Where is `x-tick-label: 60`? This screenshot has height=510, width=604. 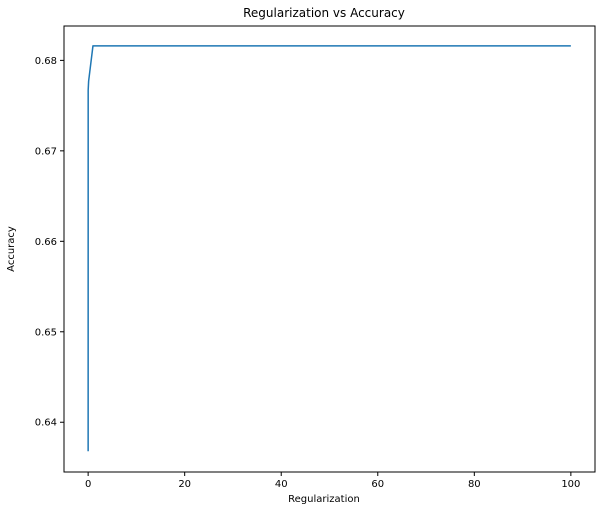 x-tick-label: 60 is located at coordinates (377, 484).